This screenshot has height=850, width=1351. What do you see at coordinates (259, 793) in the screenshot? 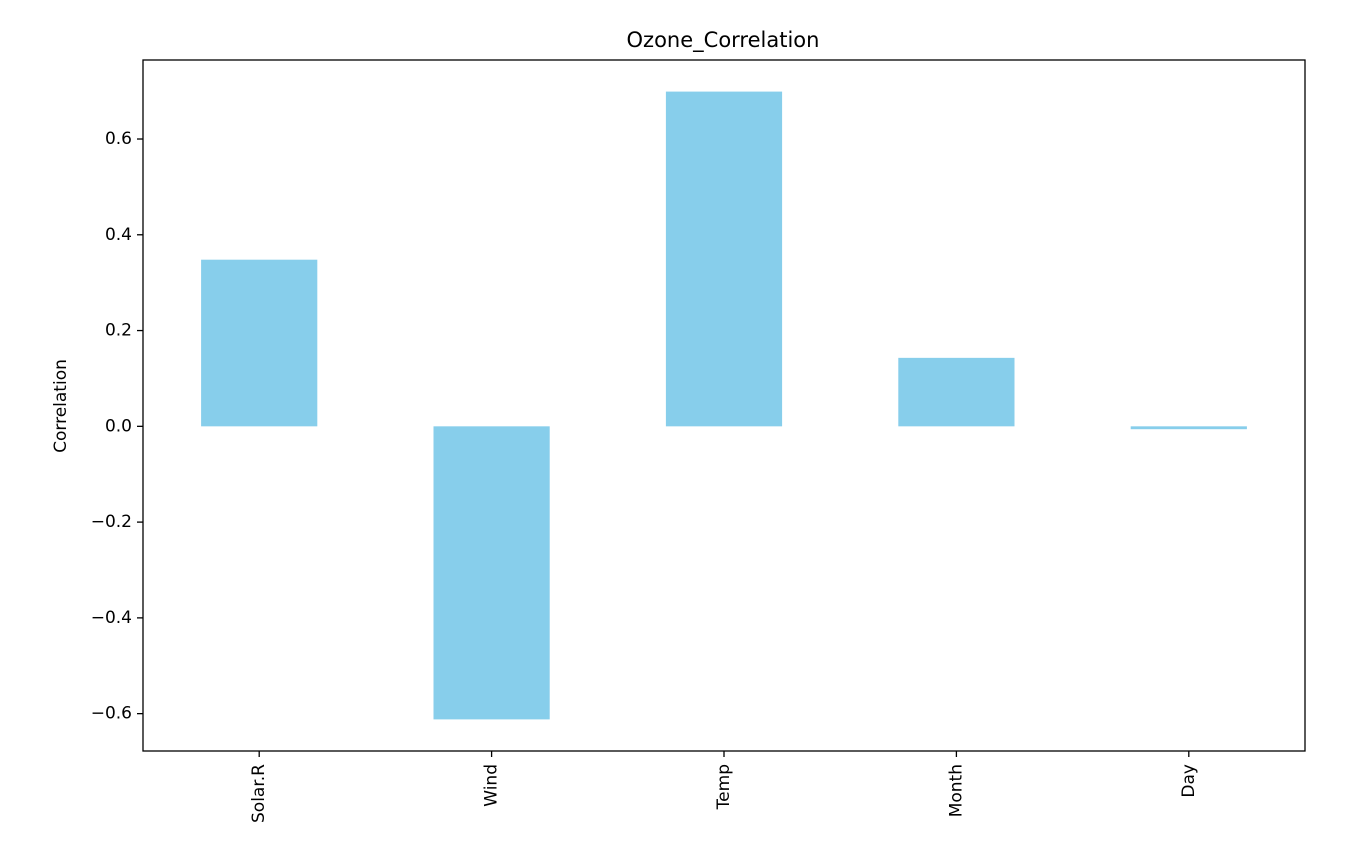
I see `x-tick-label: Solar.R` at bounding box center [259, 793].